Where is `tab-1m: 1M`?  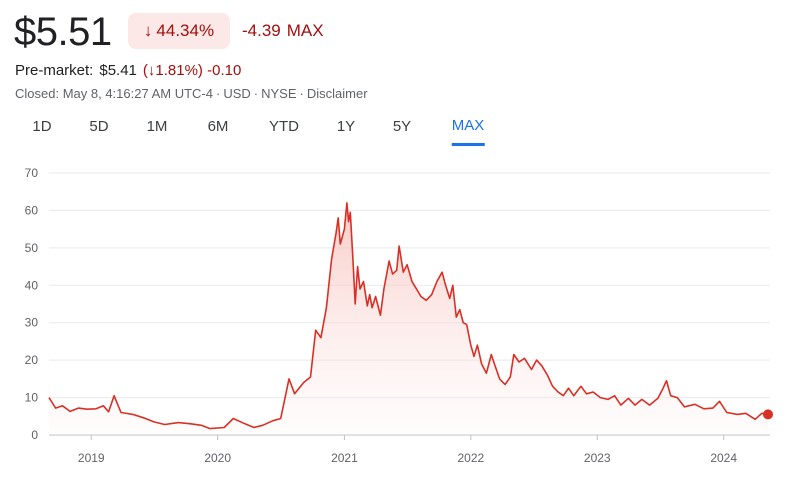 tab-1m: 1M is located at coordinates (157, 126).